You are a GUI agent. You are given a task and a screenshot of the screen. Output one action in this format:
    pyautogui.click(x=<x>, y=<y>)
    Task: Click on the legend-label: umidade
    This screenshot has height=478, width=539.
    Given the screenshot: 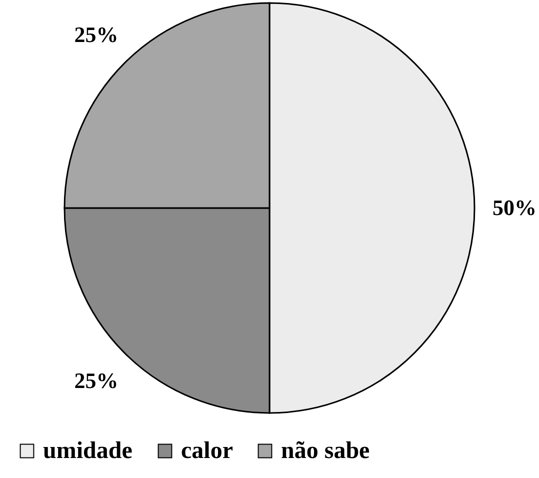 What is the action you would take?
    pyautogui.click(x=88, y=451)
    